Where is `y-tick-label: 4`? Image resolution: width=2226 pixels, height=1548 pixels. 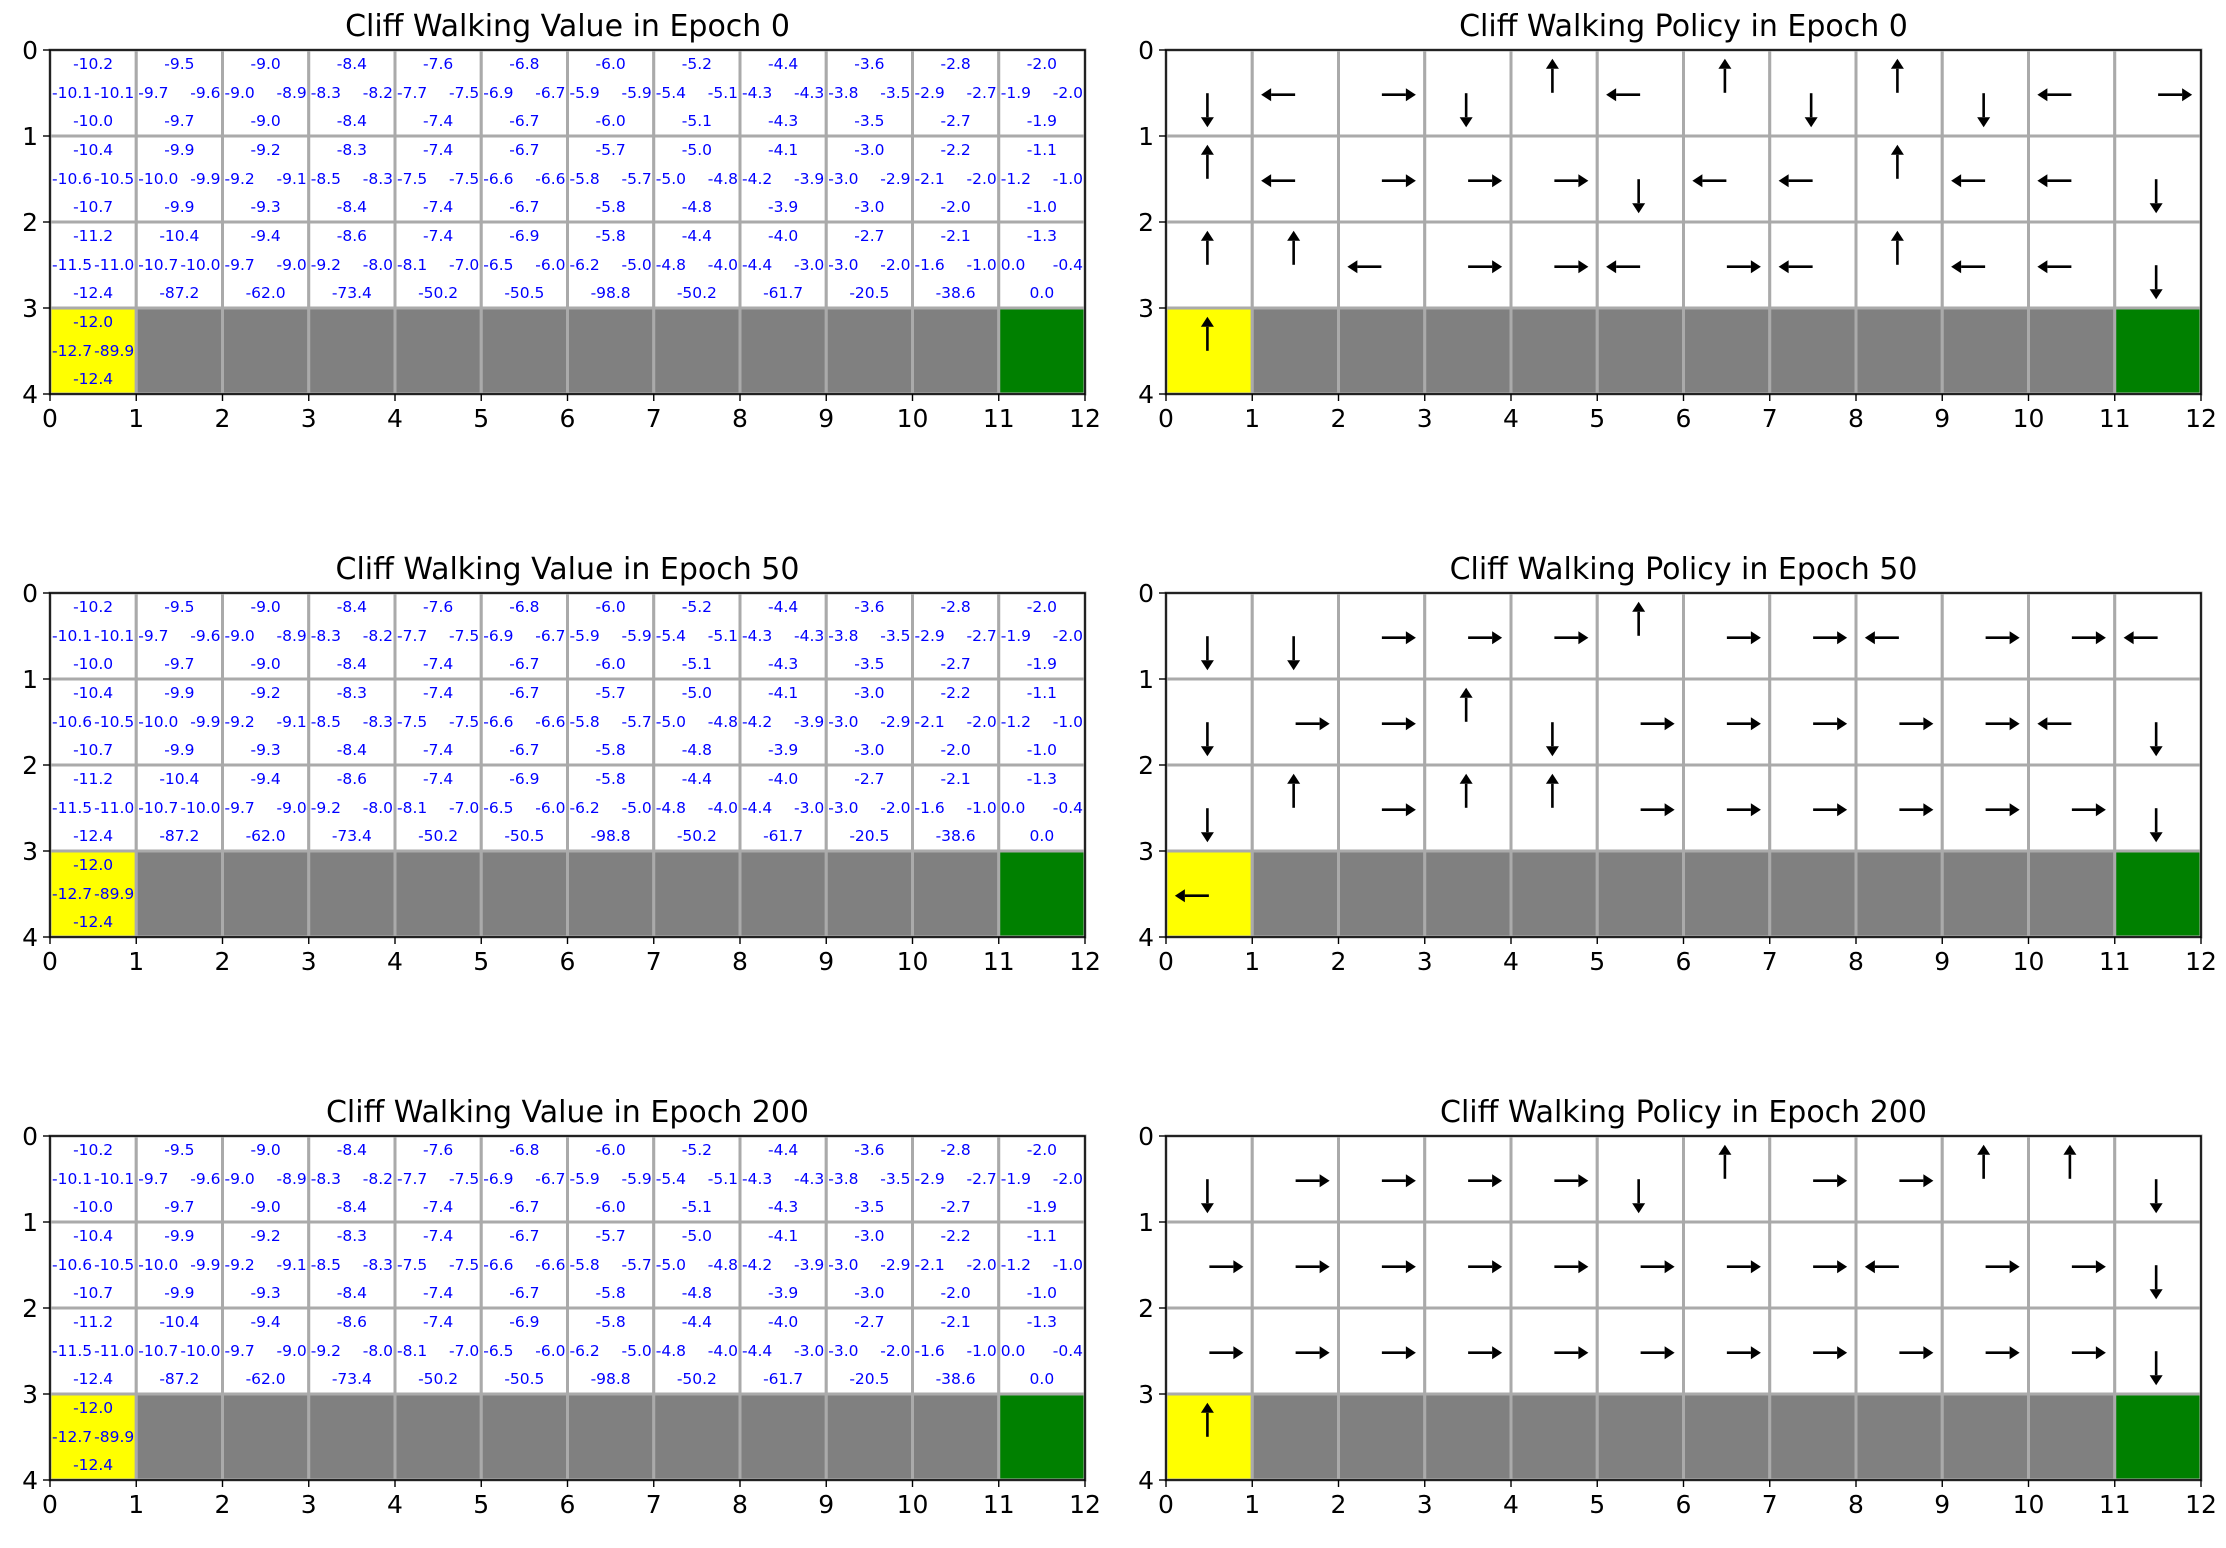
y-tick-label: 4 is located at coordinates (30, 1480).